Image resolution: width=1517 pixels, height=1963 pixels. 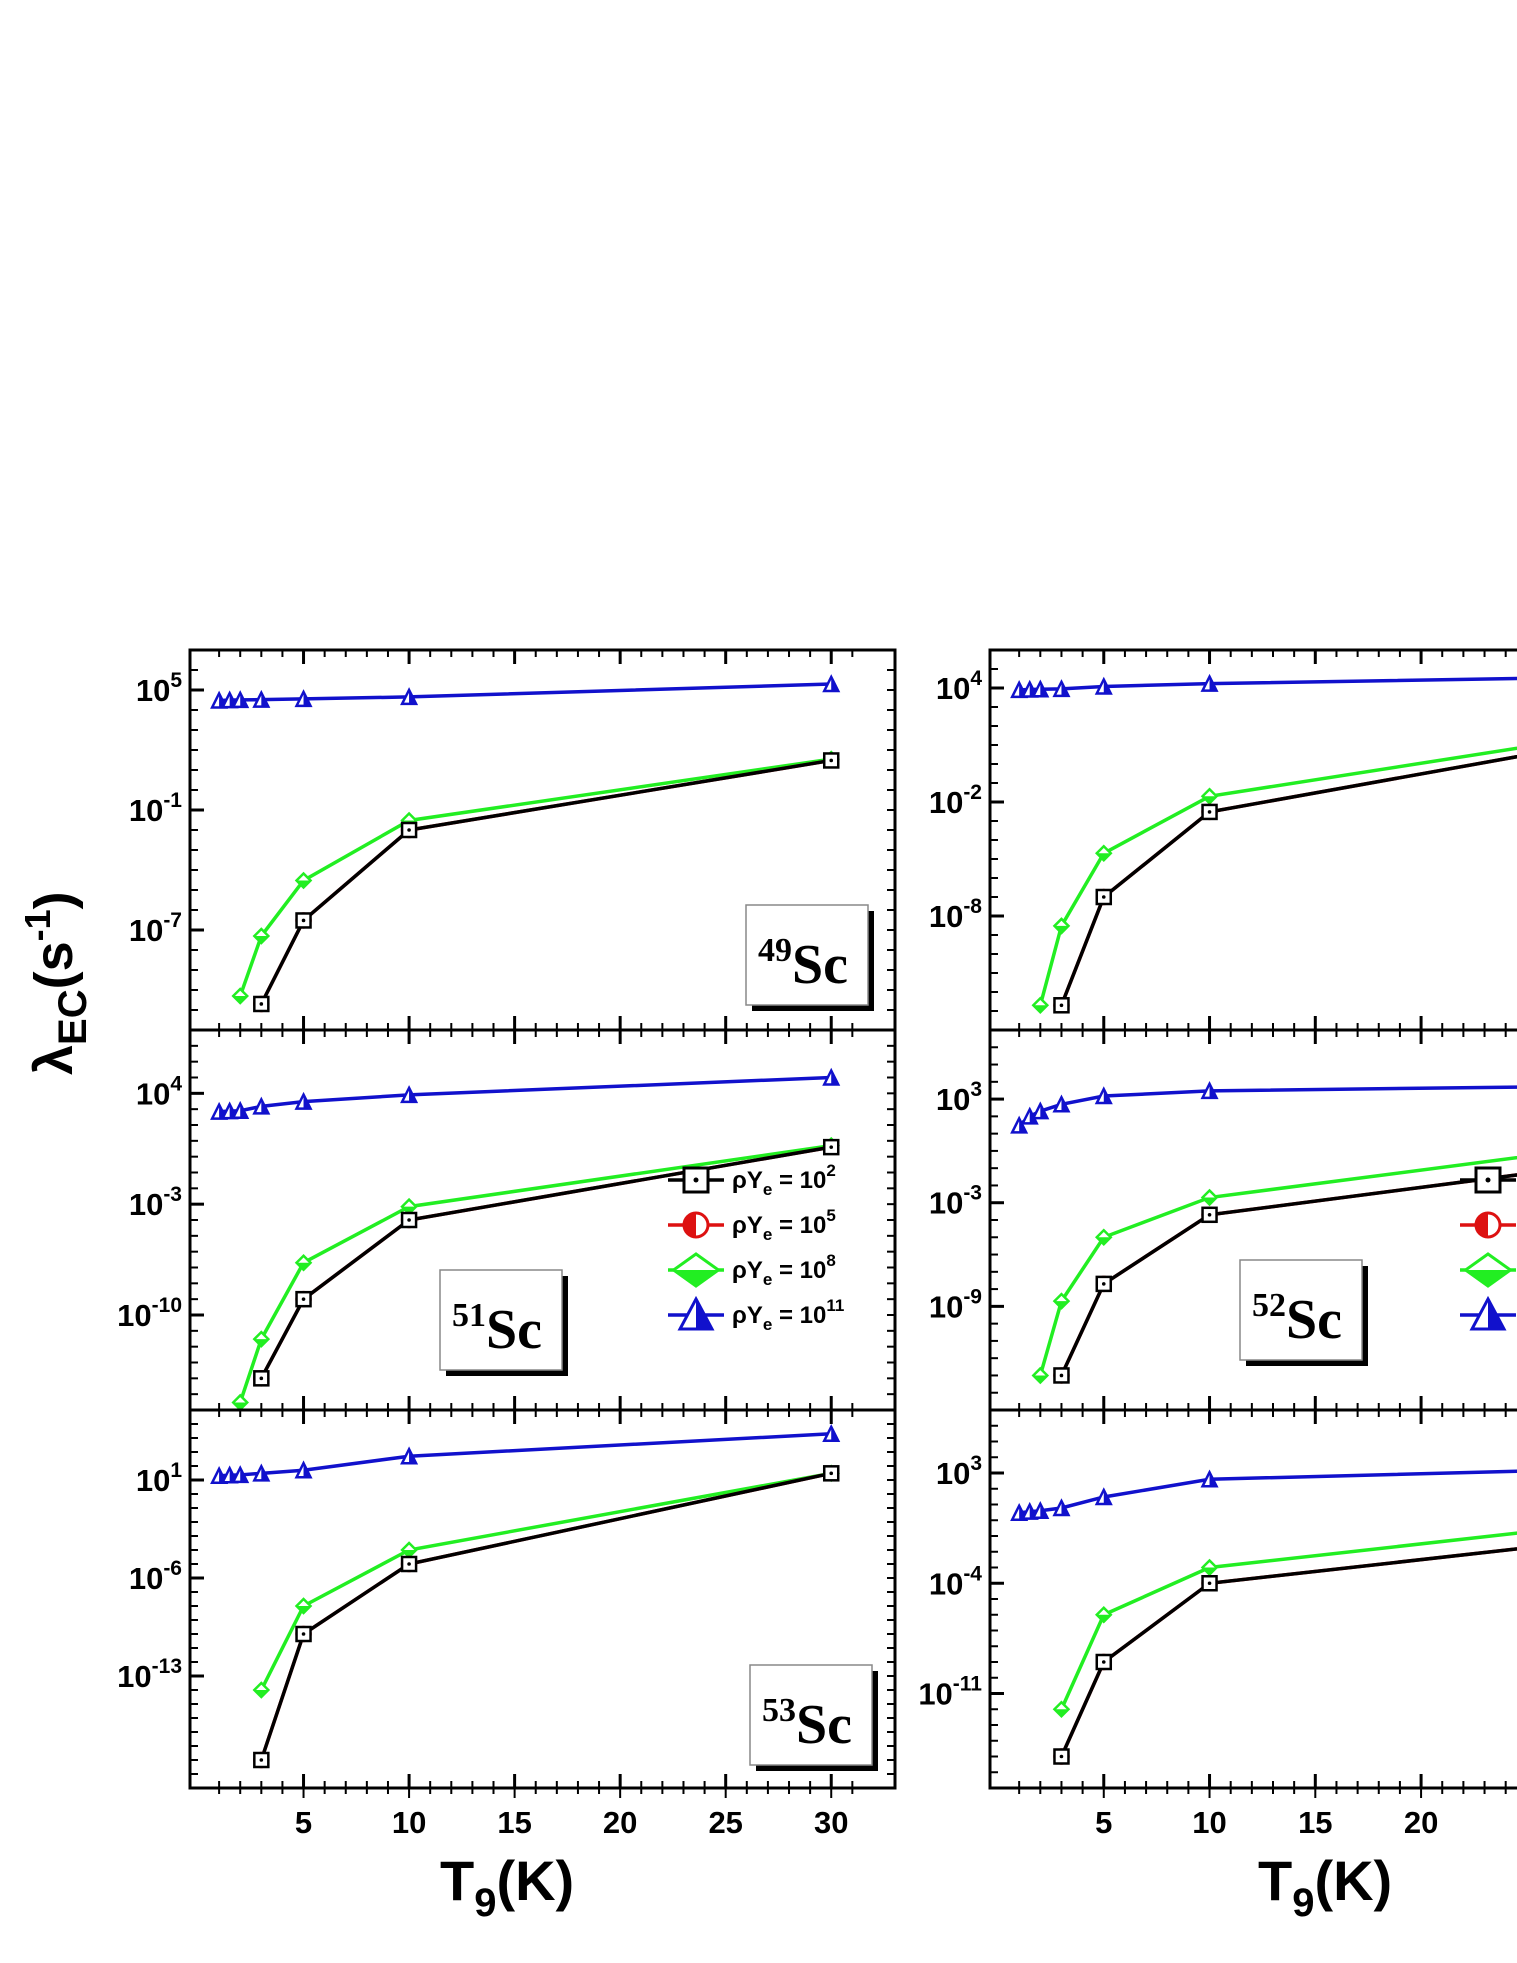 I want to click on y-tick-label: 10⁻⁶, so click(x=155, y=1576).